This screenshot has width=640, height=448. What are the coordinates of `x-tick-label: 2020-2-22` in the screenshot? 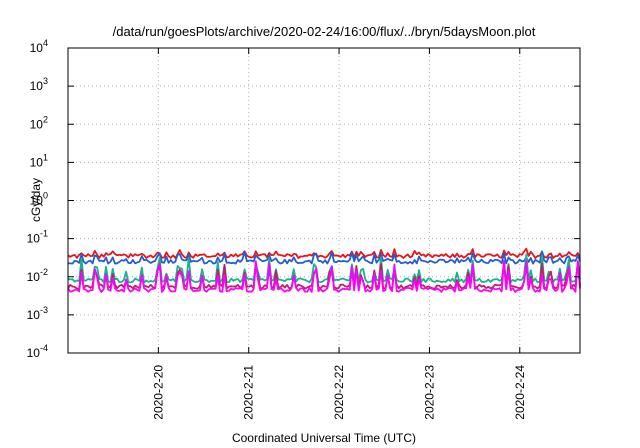 It's located at (339, 392).